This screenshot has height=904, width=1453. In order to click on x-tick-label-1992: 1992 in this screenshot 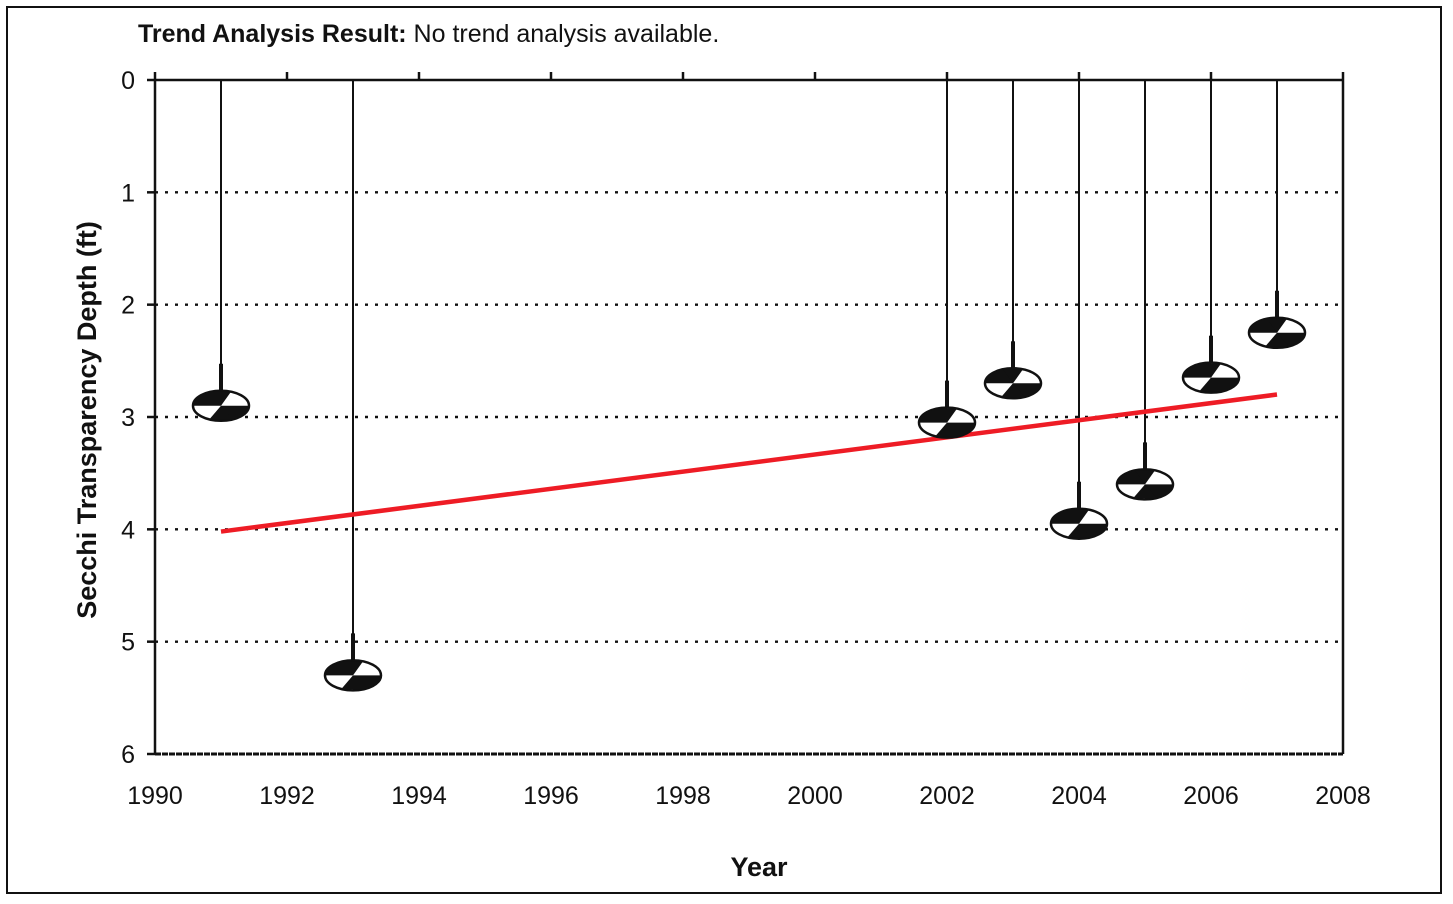, I will do `click(287, 796)`.